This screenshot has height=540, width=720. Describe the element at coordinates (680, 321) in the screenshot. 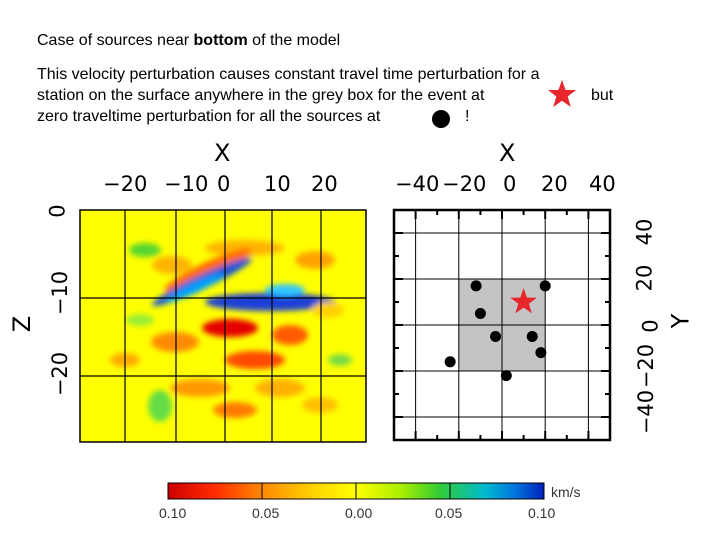

I see `right-y-axis-label: Y` at that location.